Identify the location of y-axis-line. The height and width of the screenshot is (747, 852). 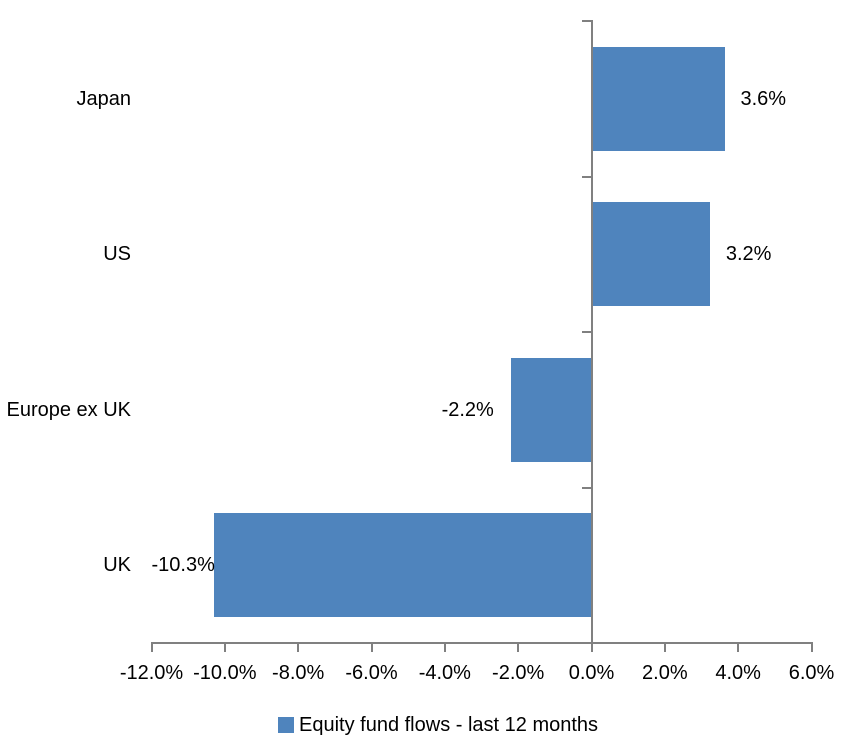
(591, 332).